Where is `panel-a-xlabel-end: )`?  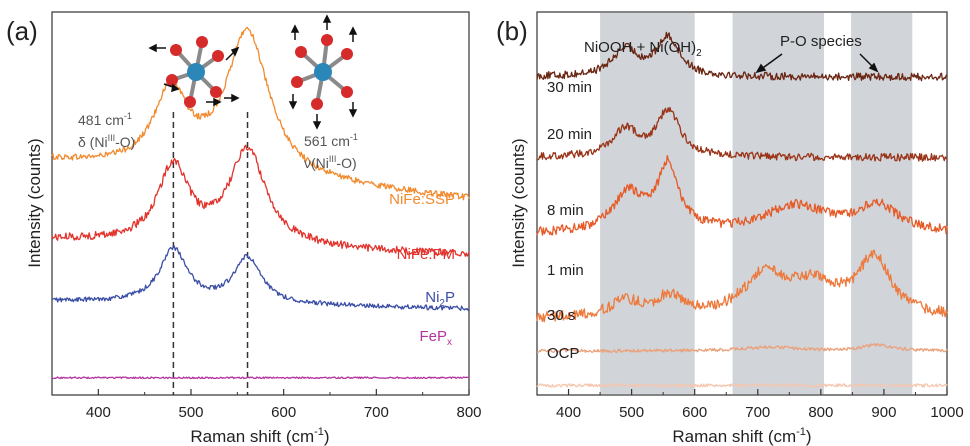
panel-a-xlabel-end: ) is located at coordinates (327, 436).